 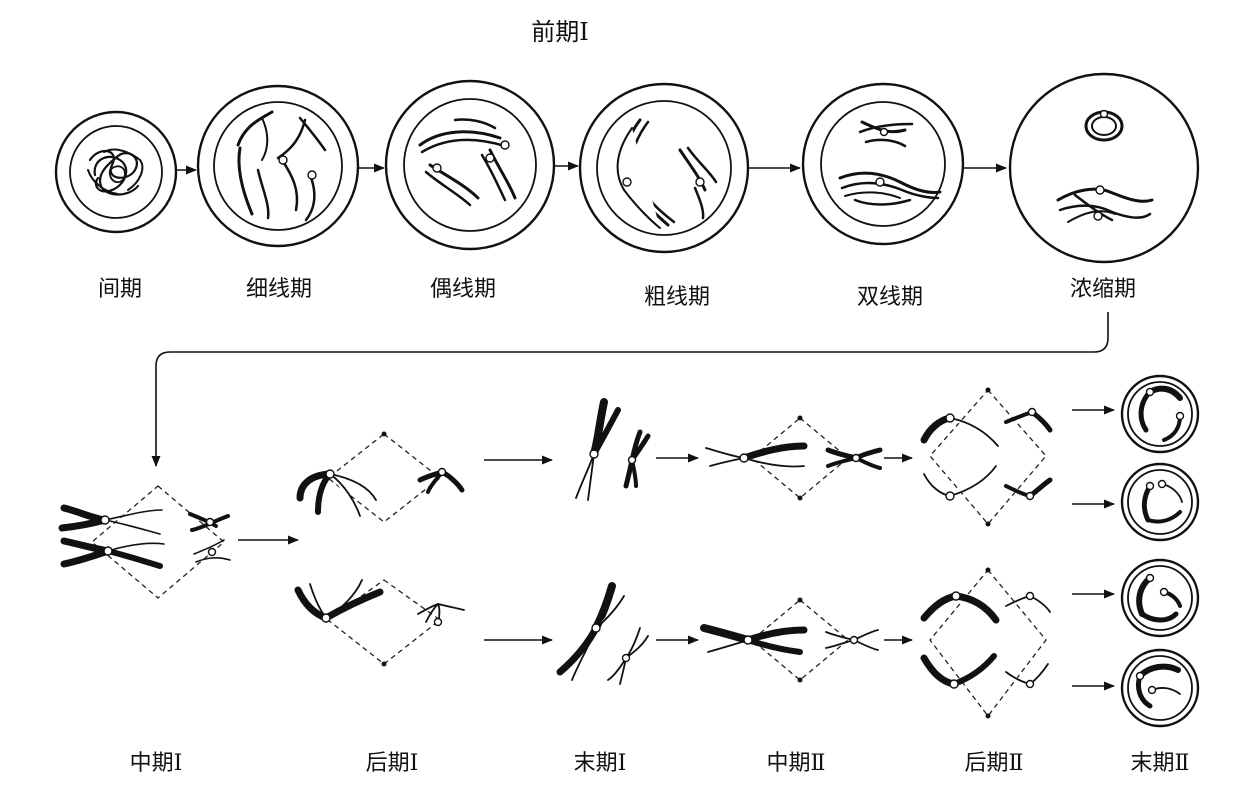 I want to click on stage-label-leptotene: 细线期, so click(x=279, y=288).